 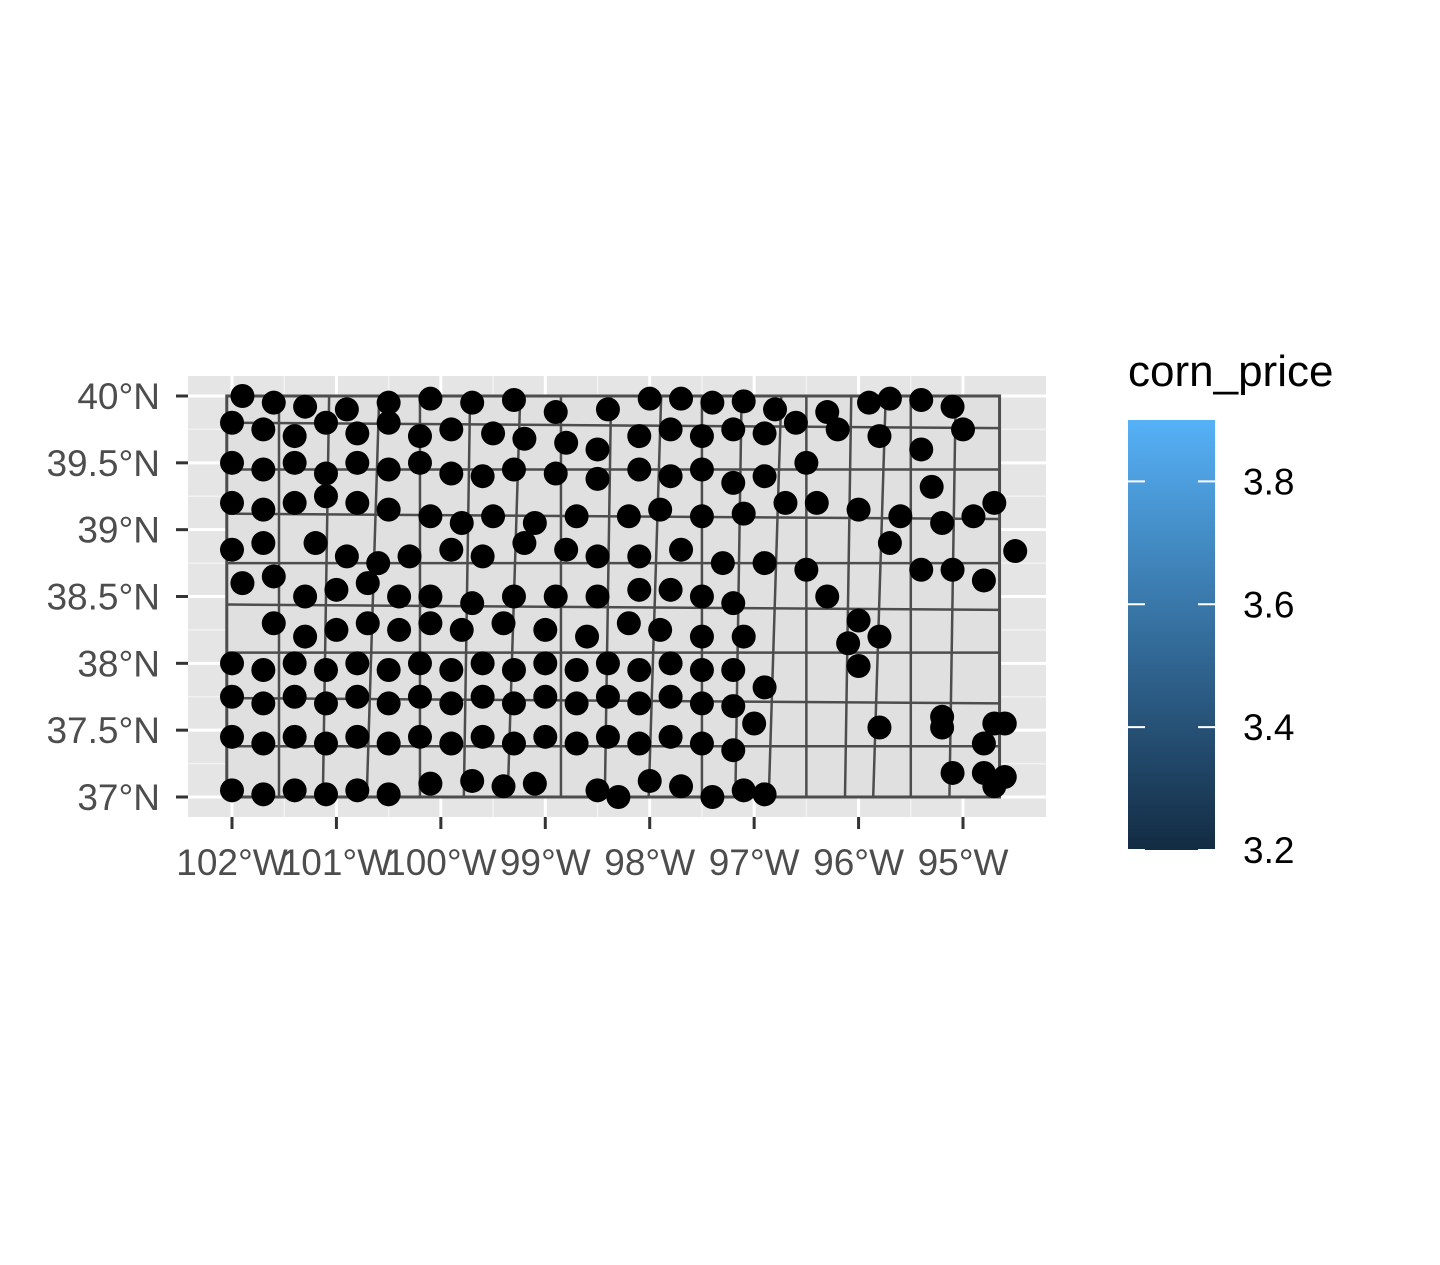 What do you see at coordinates (1268, 727) in the screenshot?
I see `legend-tick-label: 3.4` at bounding box center [1268, 727].